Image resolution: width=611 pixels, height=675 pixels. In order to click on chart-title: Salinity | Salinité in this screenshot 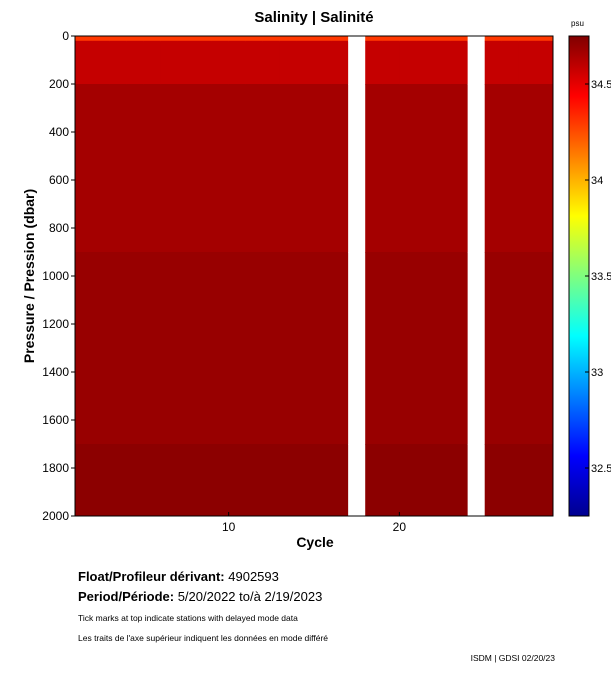, I will do `click(313, 17)`.